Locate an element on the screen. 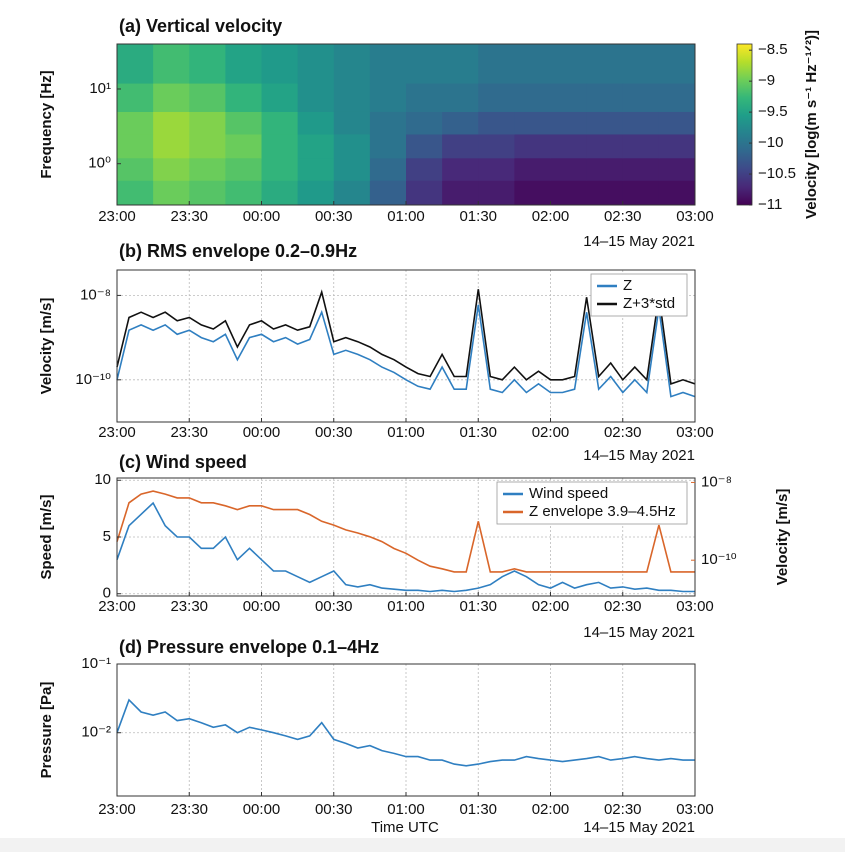  y-tick-label: 10 is located at coordinates (102, 479).